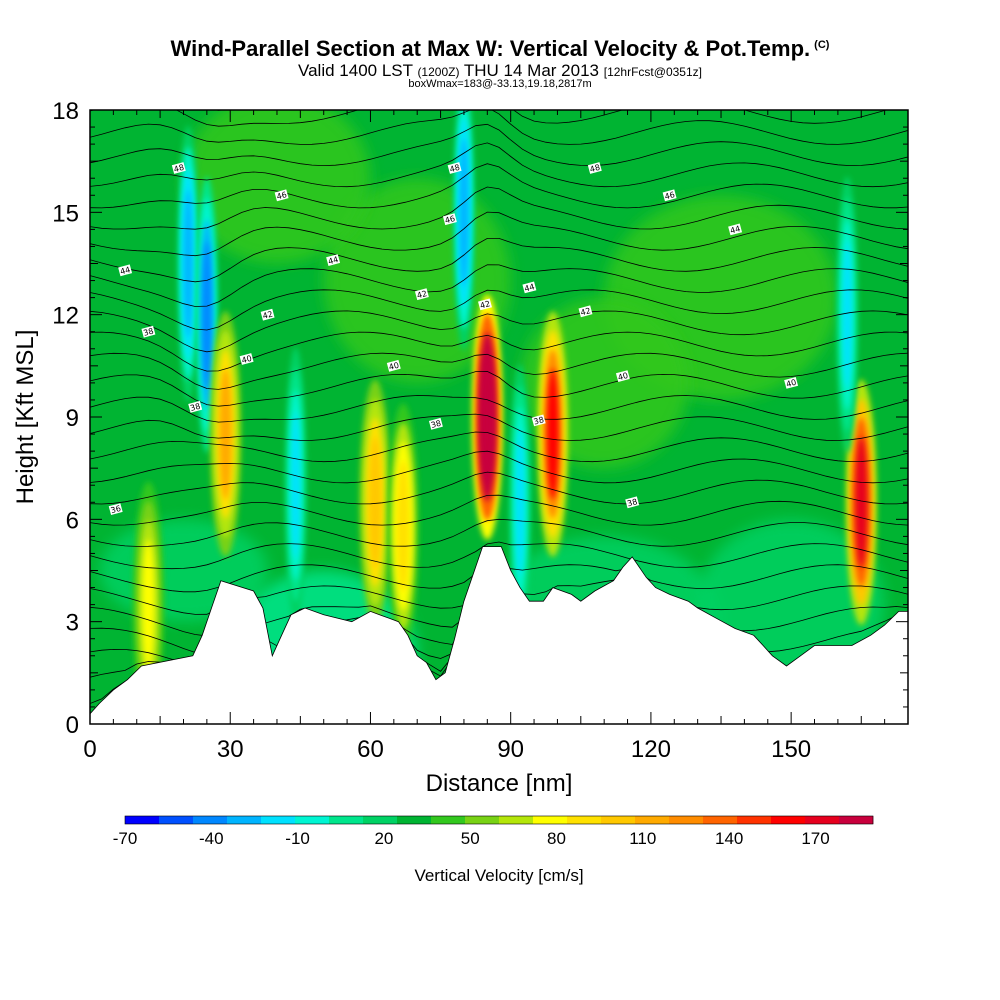 The width and height of the screenshot is (1000, 1000). What do you see at coordinates (499, 630) in the screenshot?
I see `terrain-outline` at bounding box center [499, 630].